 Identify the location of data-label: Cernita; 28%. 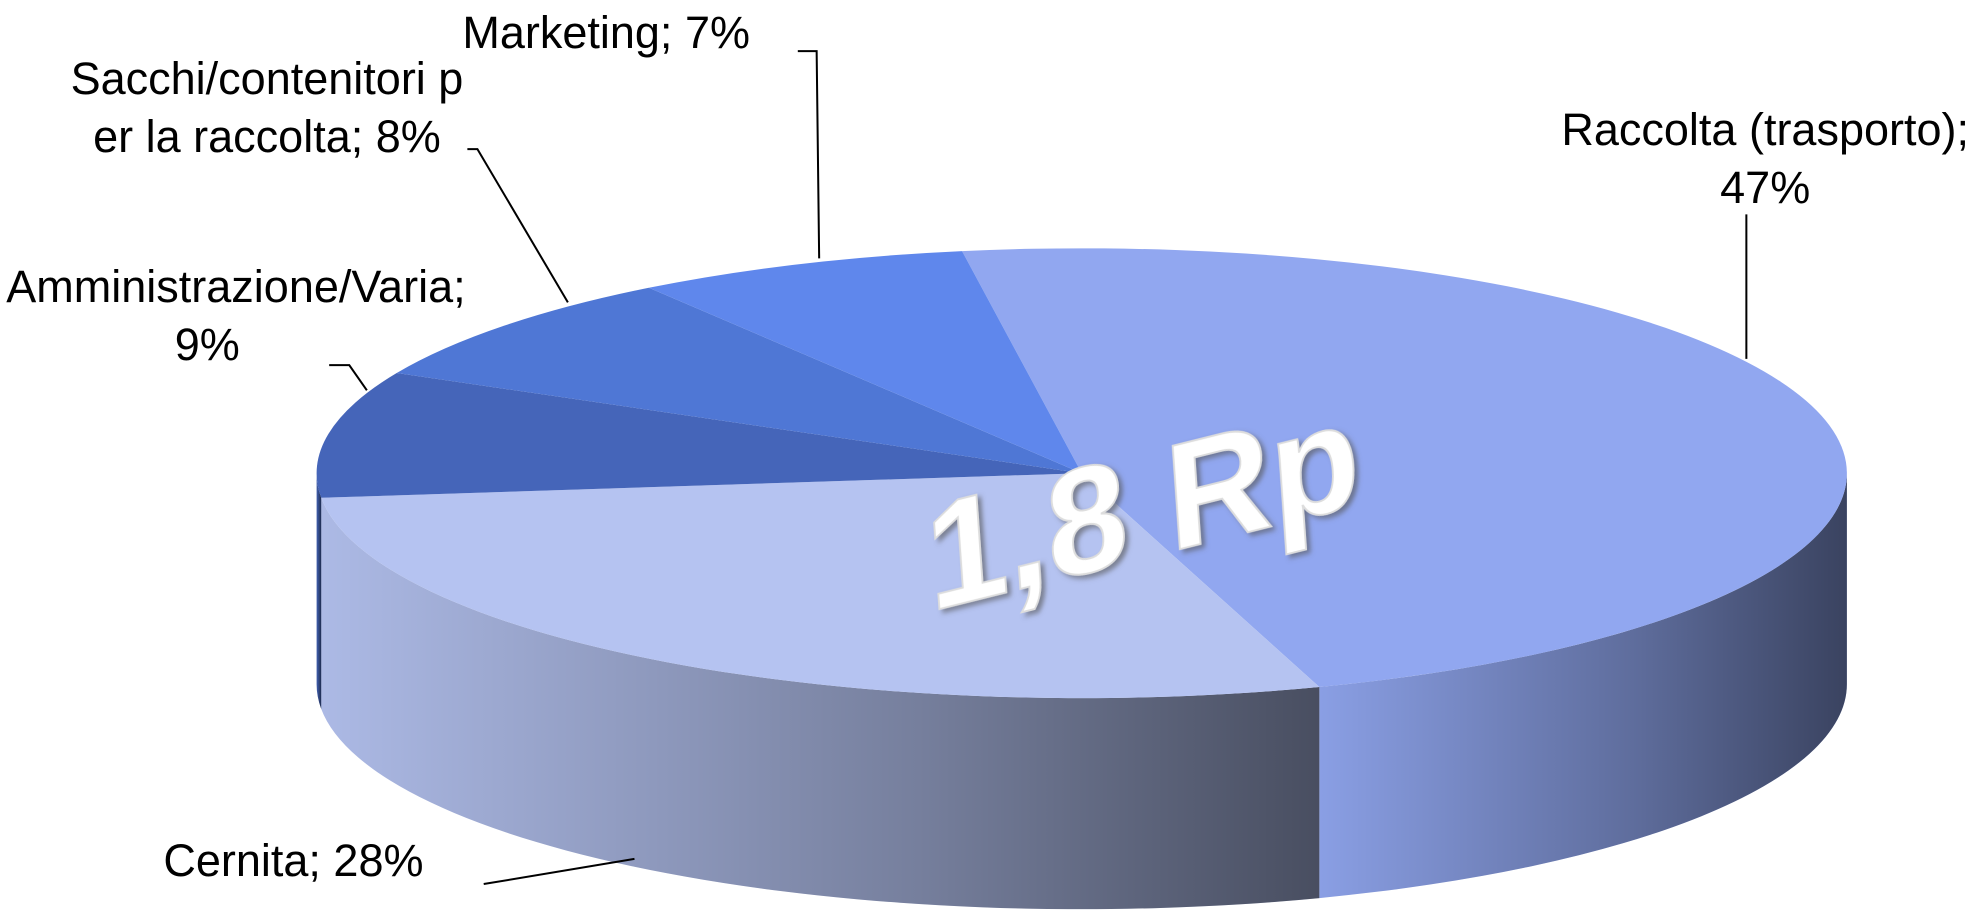
(339, 861).